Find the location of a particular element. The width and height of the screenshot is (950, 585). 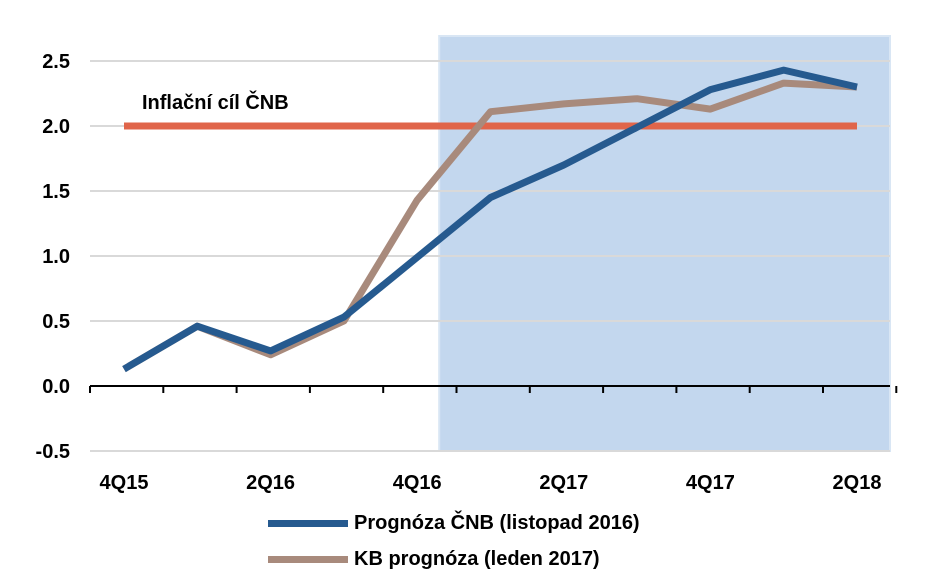

legend-item-cnb: Prognóza ČNB (listopad 2016) is located at coordinates (454, 523).